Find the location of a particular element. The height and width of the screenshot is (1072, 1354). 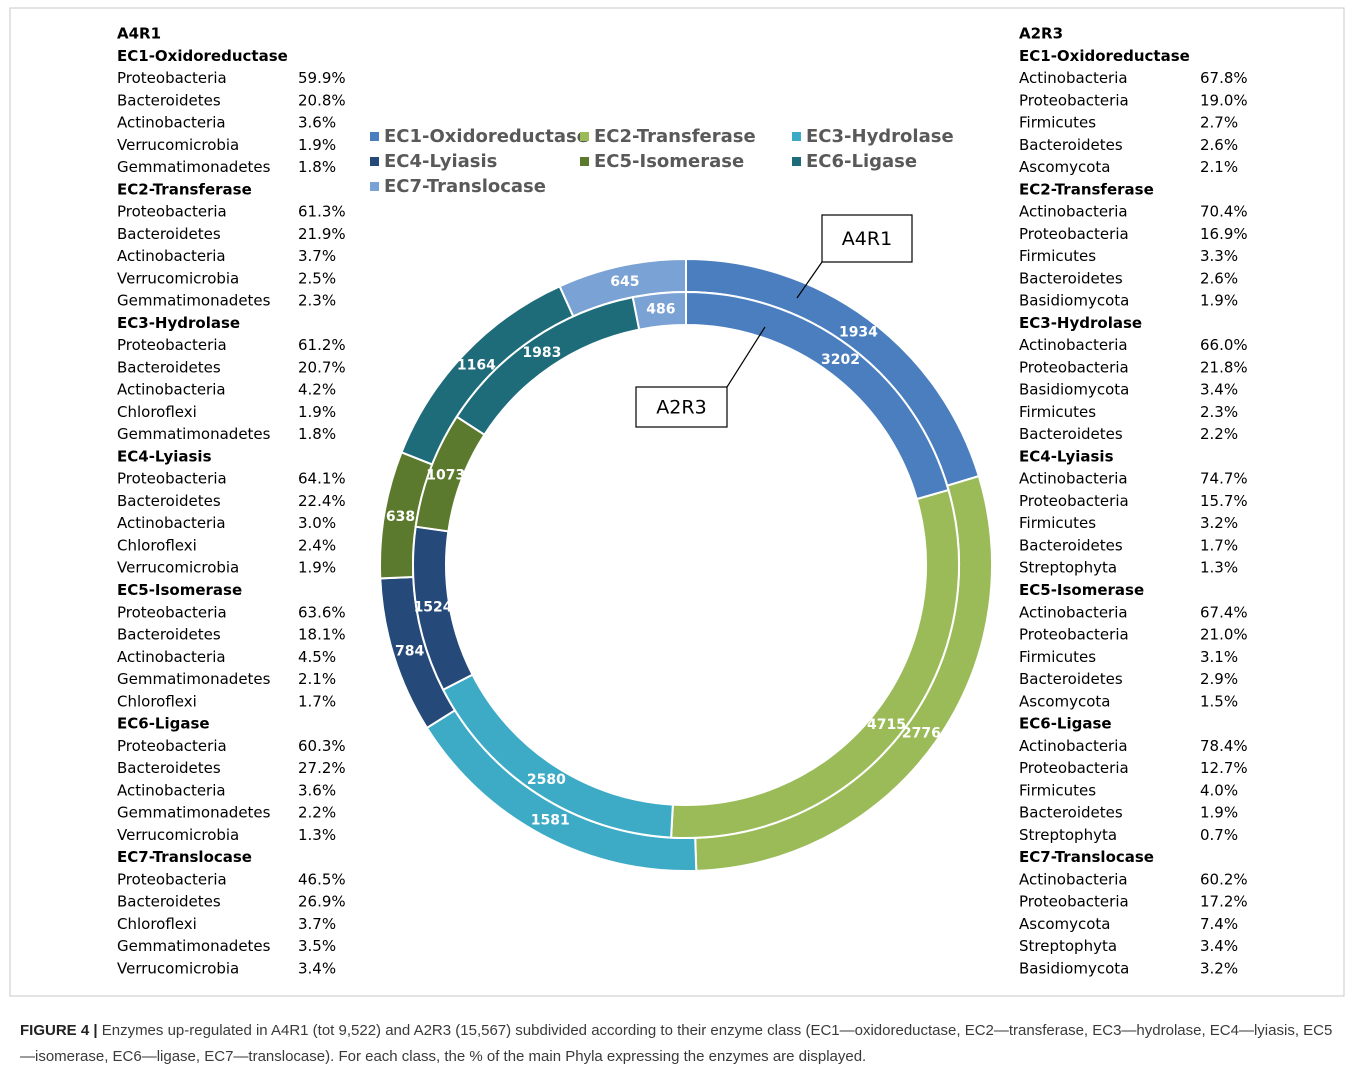

percent: 67.4% is located at coordinates (1224, 612).